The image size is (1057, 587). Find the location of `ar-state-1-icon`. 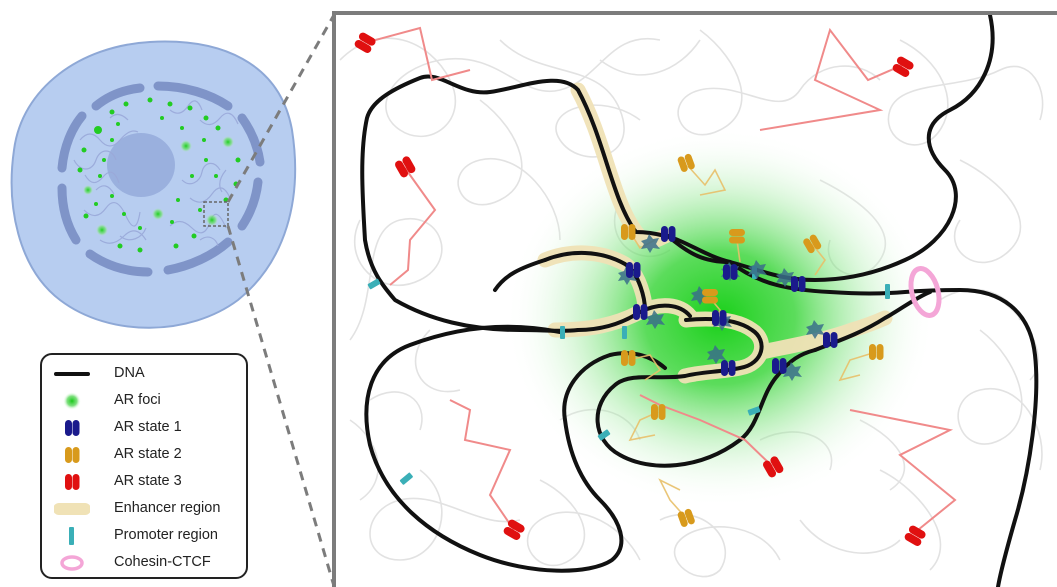

ar-state-1-icon is located at coordinates (72, 428).